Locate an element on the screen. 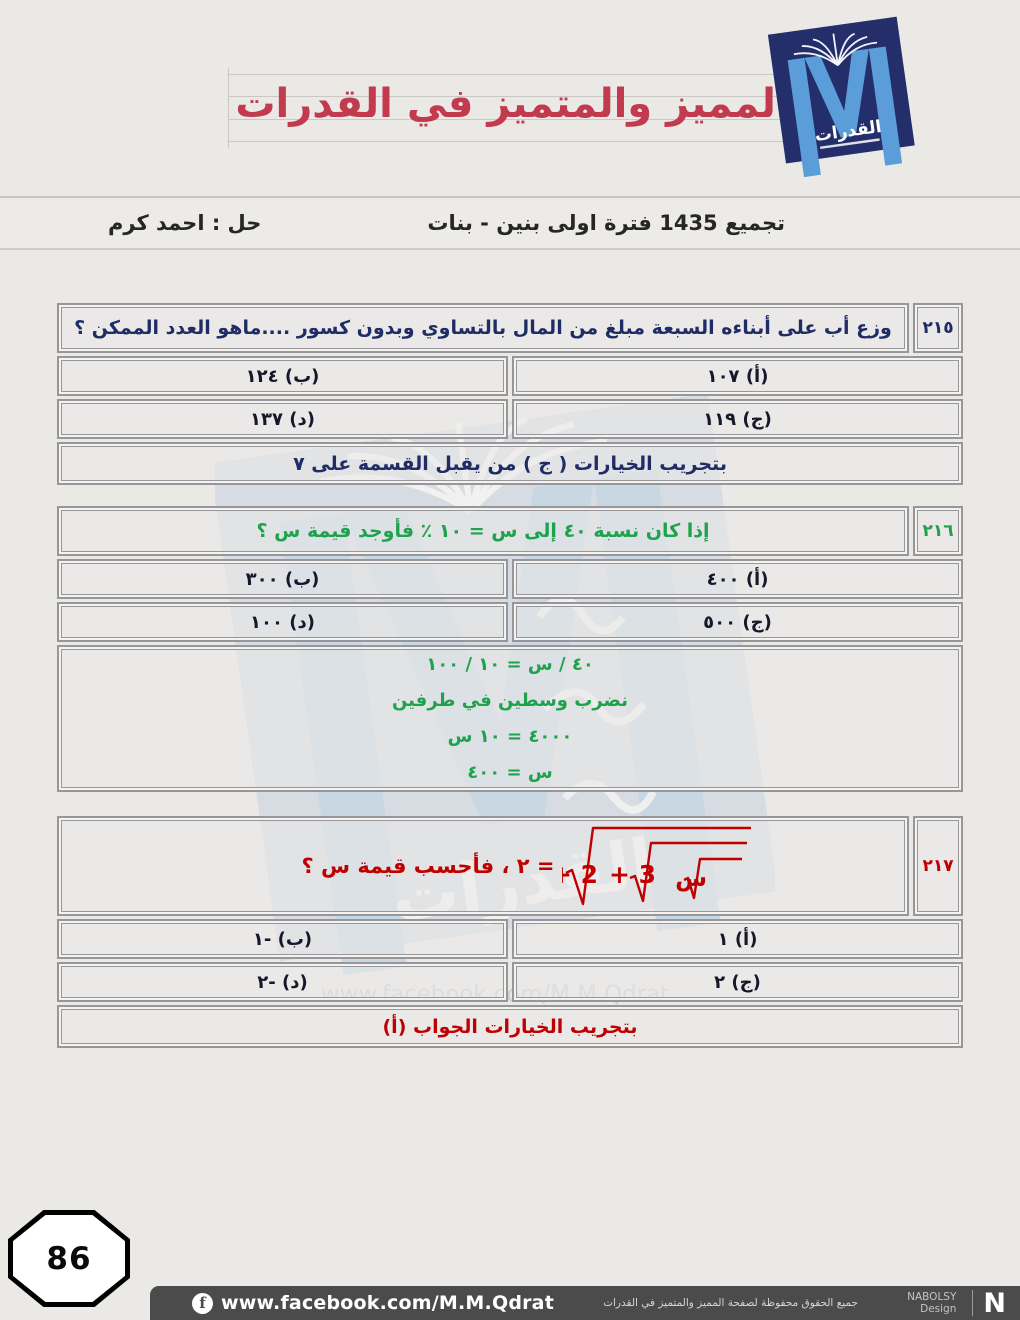 This screenshot has width=1020, height=1320. question-number: ٢١٦ is located at coordinates (938, 531).